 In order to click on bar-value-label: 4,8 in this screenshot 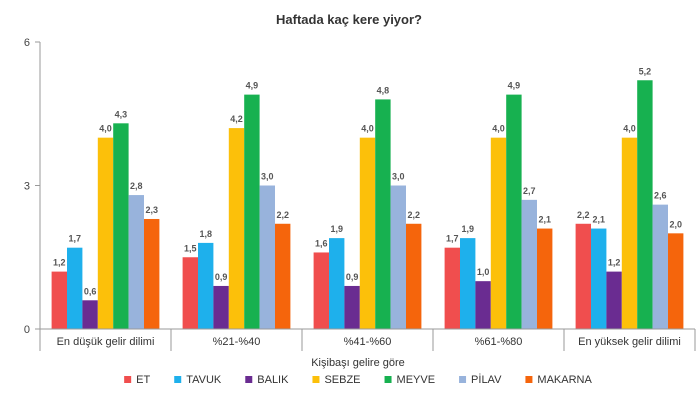, I will do `click(383, 90)`.